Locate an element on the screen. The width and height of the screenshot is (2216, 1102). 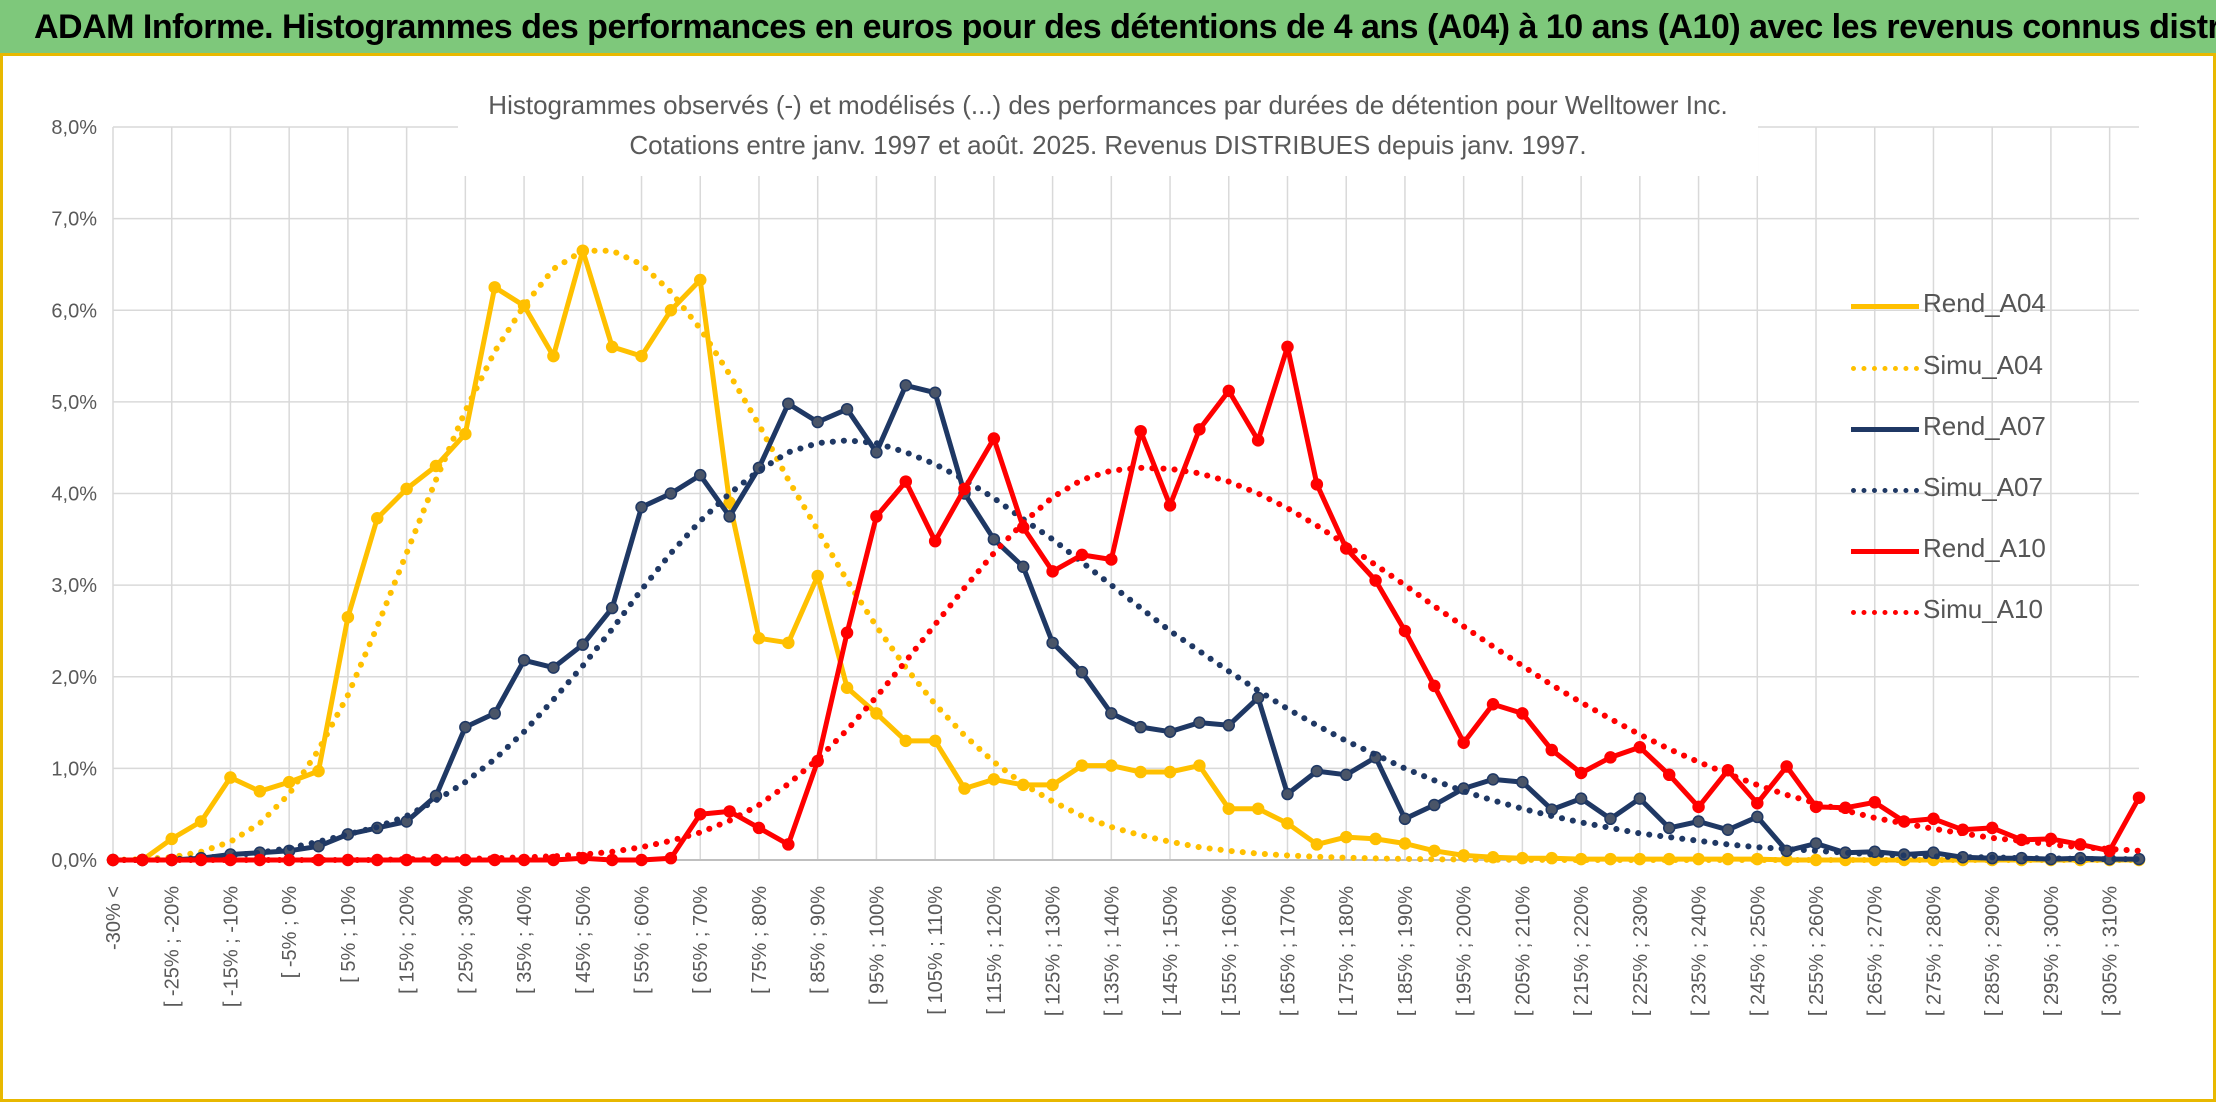
y-tick-label: 6,0% is located at coordinates (74, 311).